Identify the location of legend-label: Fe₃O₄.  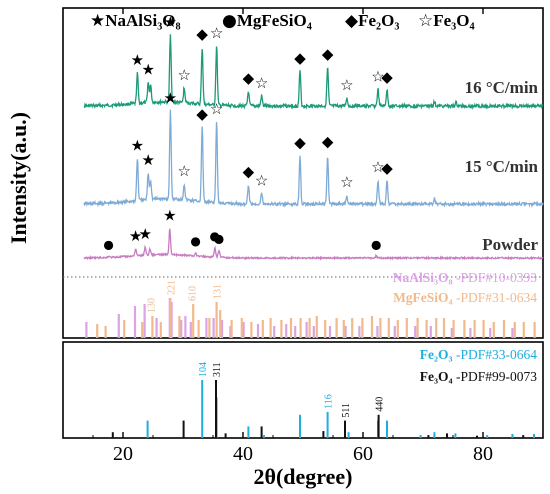
(453, 20).